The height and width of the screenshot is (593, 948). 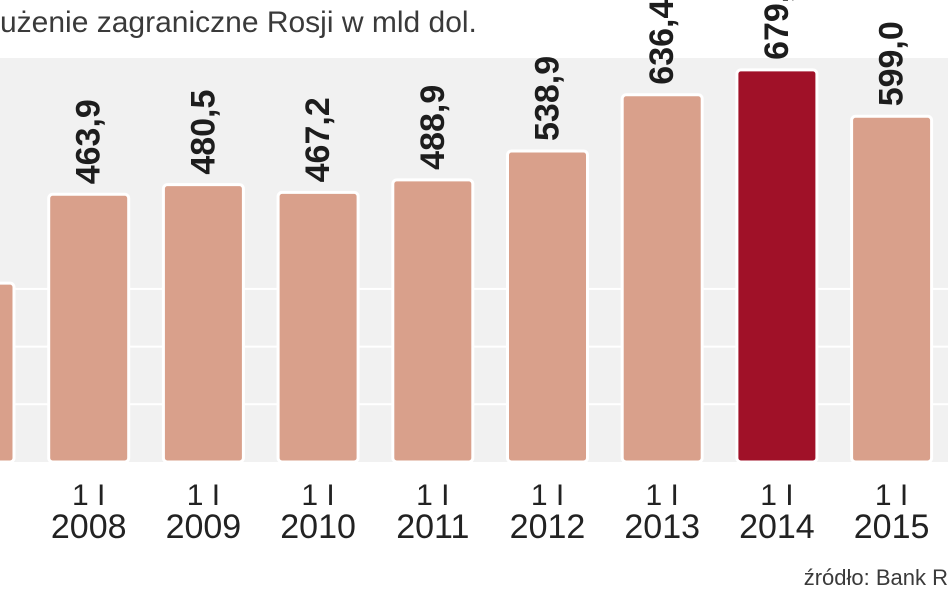 What do you see at coordinates (662, 42) in the screenshot?
I see `data-label: 636,4` at bounding box center [662, 42].